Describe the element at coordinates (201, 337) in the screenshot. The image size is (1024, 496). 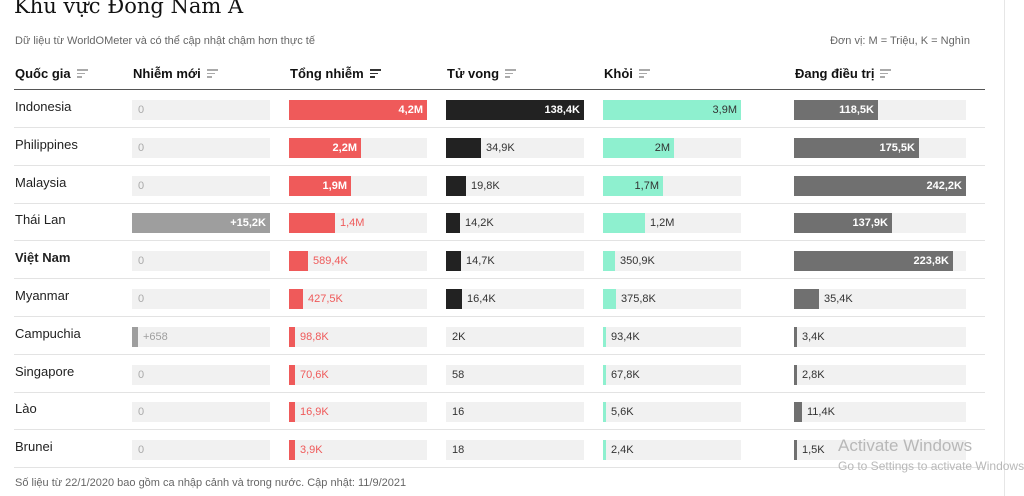
I see `cell-new: +658` at that location.